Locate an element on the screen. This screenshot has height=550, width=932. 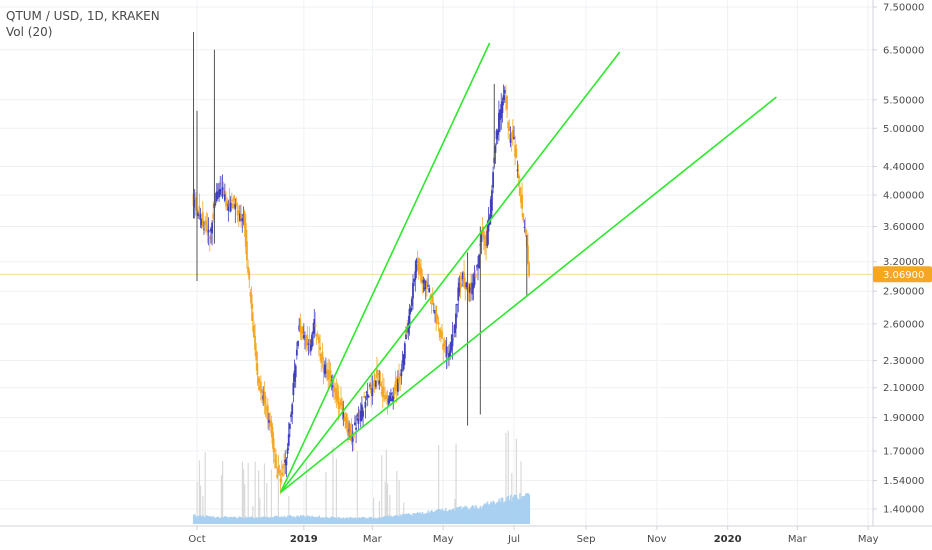
time-axis: Oct 2019 Mar May Jul Sep Nov 2020 Mar May is located at coordinates (533, 535).